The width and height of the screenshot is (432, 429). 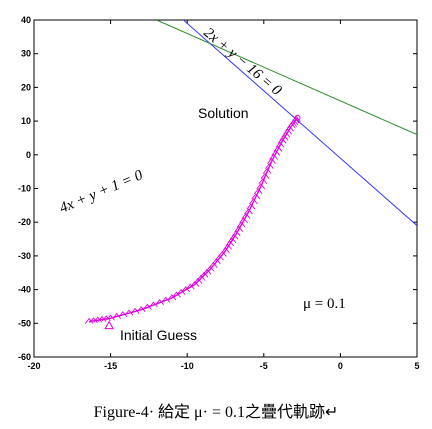 What do you see at coordinates (26, 54) in the screenshot?
I see `y-tick-label: 30` at bounding box center [26, 54].